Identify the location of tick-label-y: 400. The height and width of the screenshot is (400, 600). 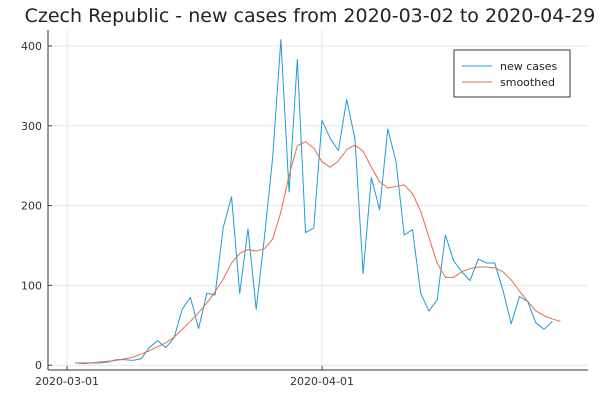
(31, 46).